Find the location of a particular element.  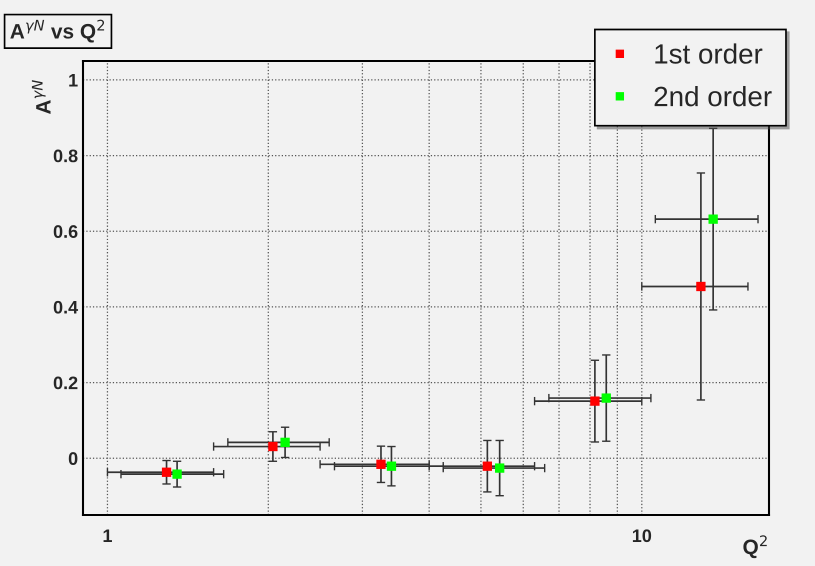

x-axis-title: Q$^{2}$ is located at coordinates (755, 546).